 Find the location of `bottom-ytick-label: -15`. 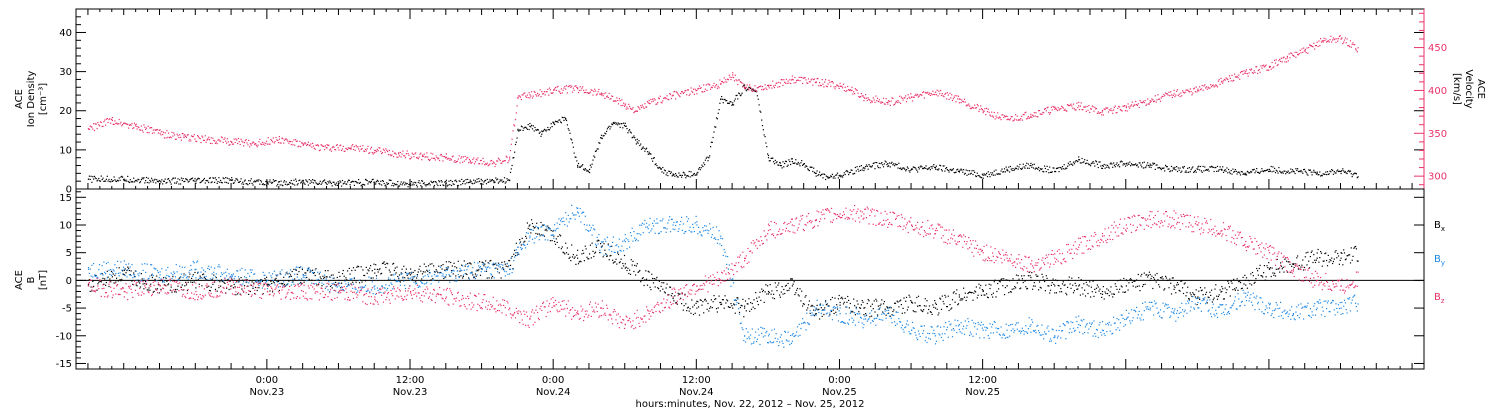

bottom-ytick-label: -15 is located at coordinates (64, 364).